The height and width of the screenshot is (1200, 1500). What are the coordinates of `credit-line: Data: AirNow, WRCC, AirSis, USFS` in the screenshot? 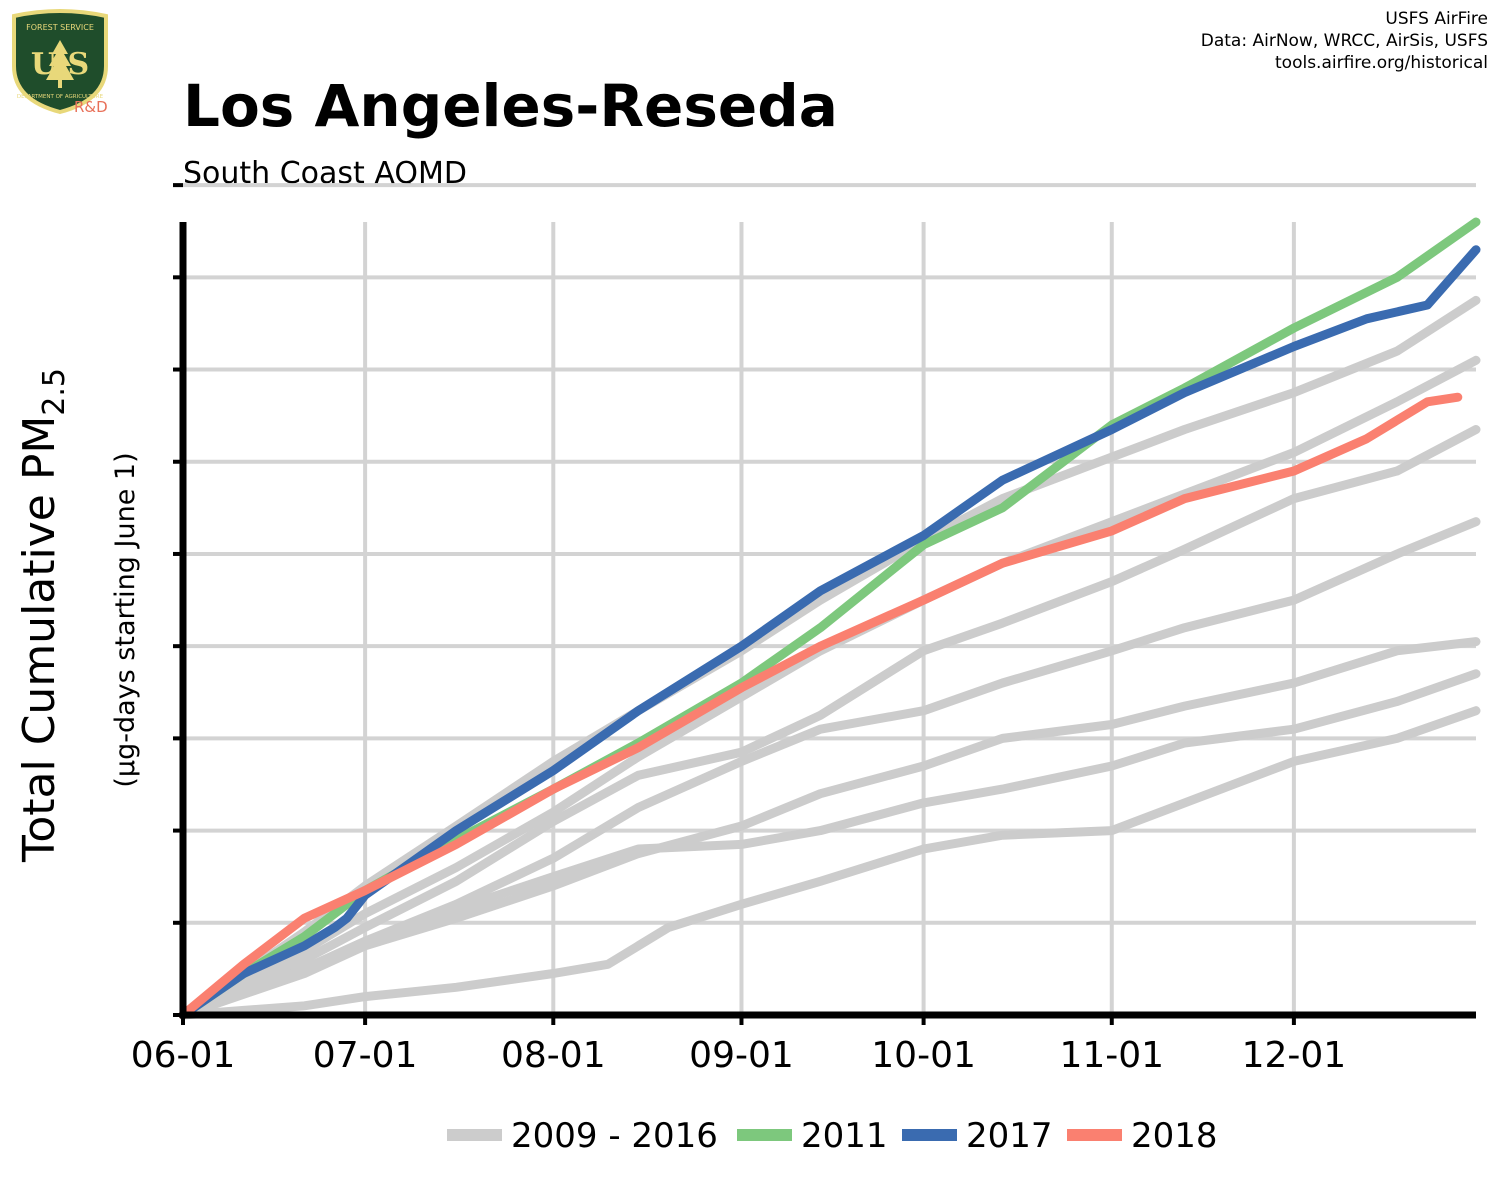 It's located at (1344, 41).